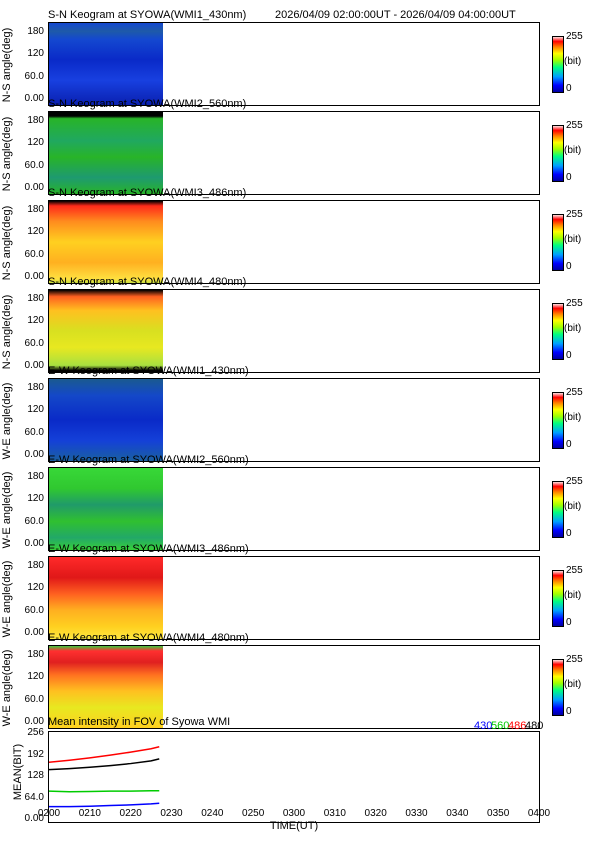  Describe the element at coordinates (35, 775) in the screenshot. I see `mean-ytick-label: 128` at that location.